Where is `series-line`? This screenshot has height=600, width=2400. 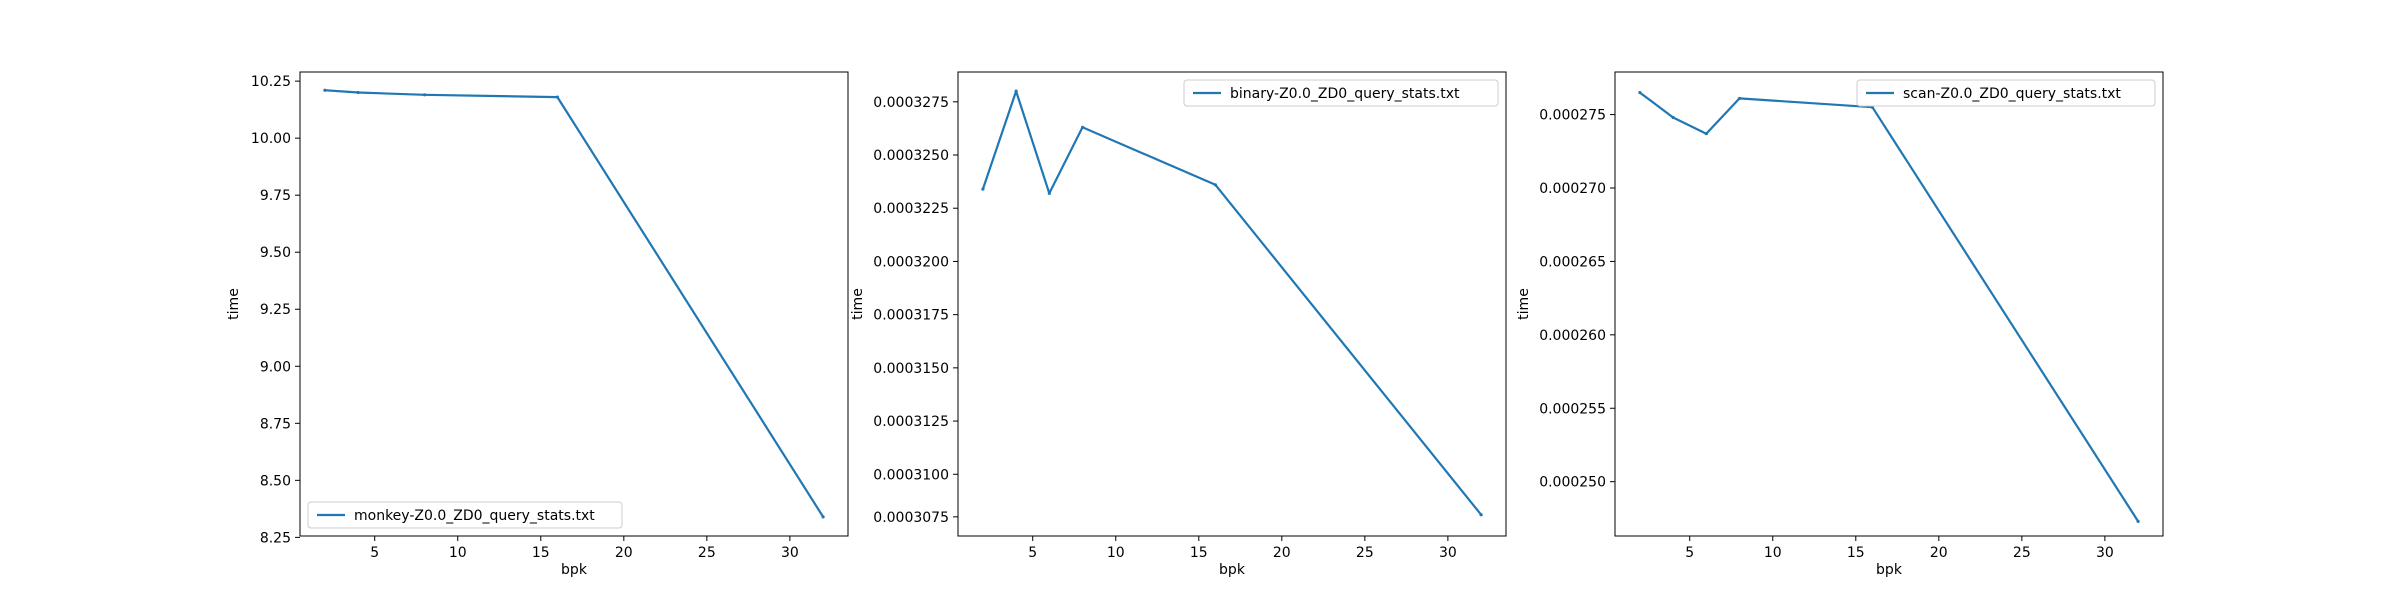
series-line is located at coordinates (1232, 303).